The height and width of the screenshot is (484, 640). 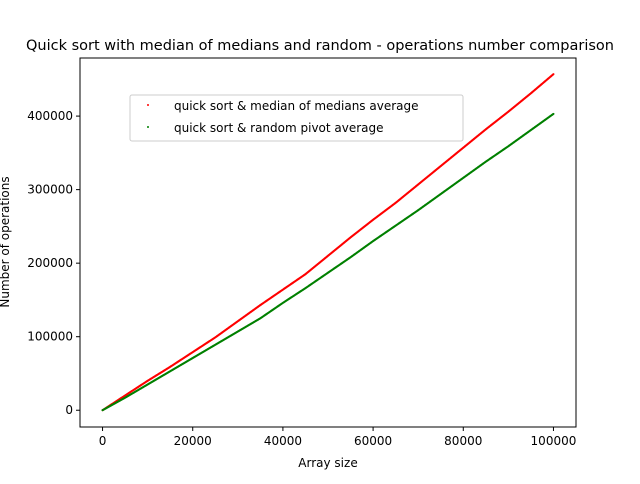 I want to click on x-tick-label: 80000, so click(x=463, y=441).